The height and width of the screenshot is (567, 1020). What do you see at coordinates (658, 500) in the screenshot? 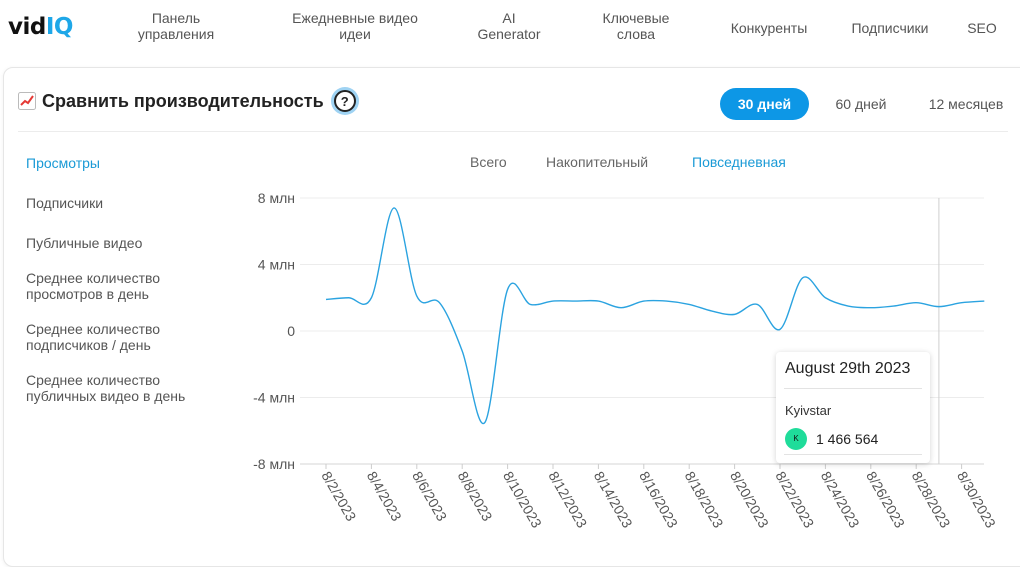
I see `x-tick-label: 8/16/2023` at bounding box center [658, 500].